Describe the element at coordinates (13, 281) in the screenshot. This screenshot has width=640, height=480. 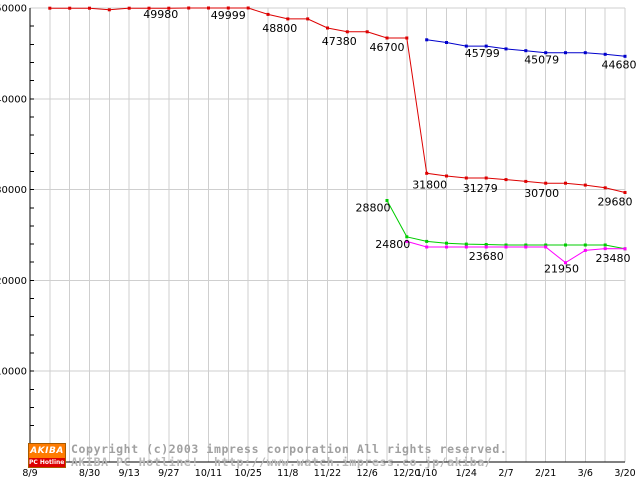
I see `y-tick-label: 20000` at that location.